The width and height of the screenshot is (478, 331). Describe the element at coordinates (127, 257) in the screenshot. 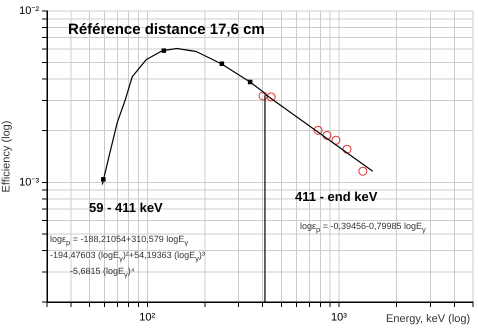

I see `annotation: -194,47603 (logE$_{γ}$)²+54,19363 (logE$_{γ}$)³` at that location.